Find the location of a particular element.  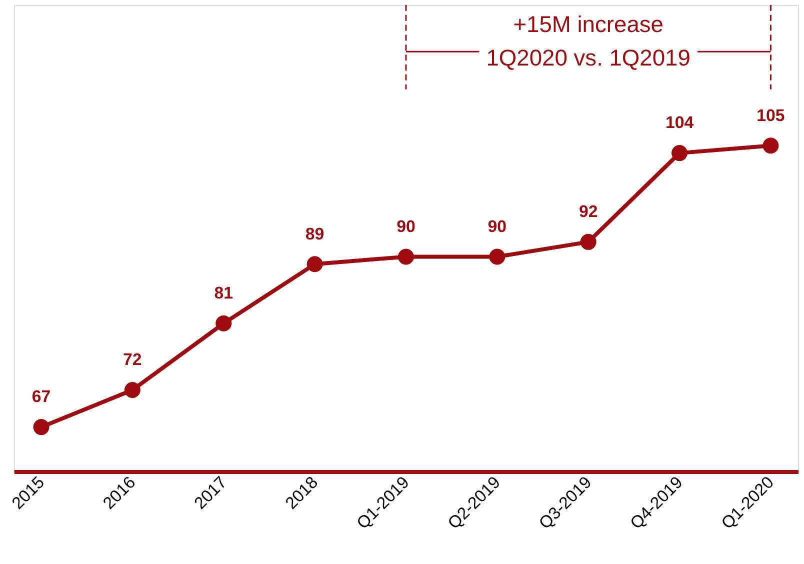

data-label: 81 is located at coordinates (223, 293).